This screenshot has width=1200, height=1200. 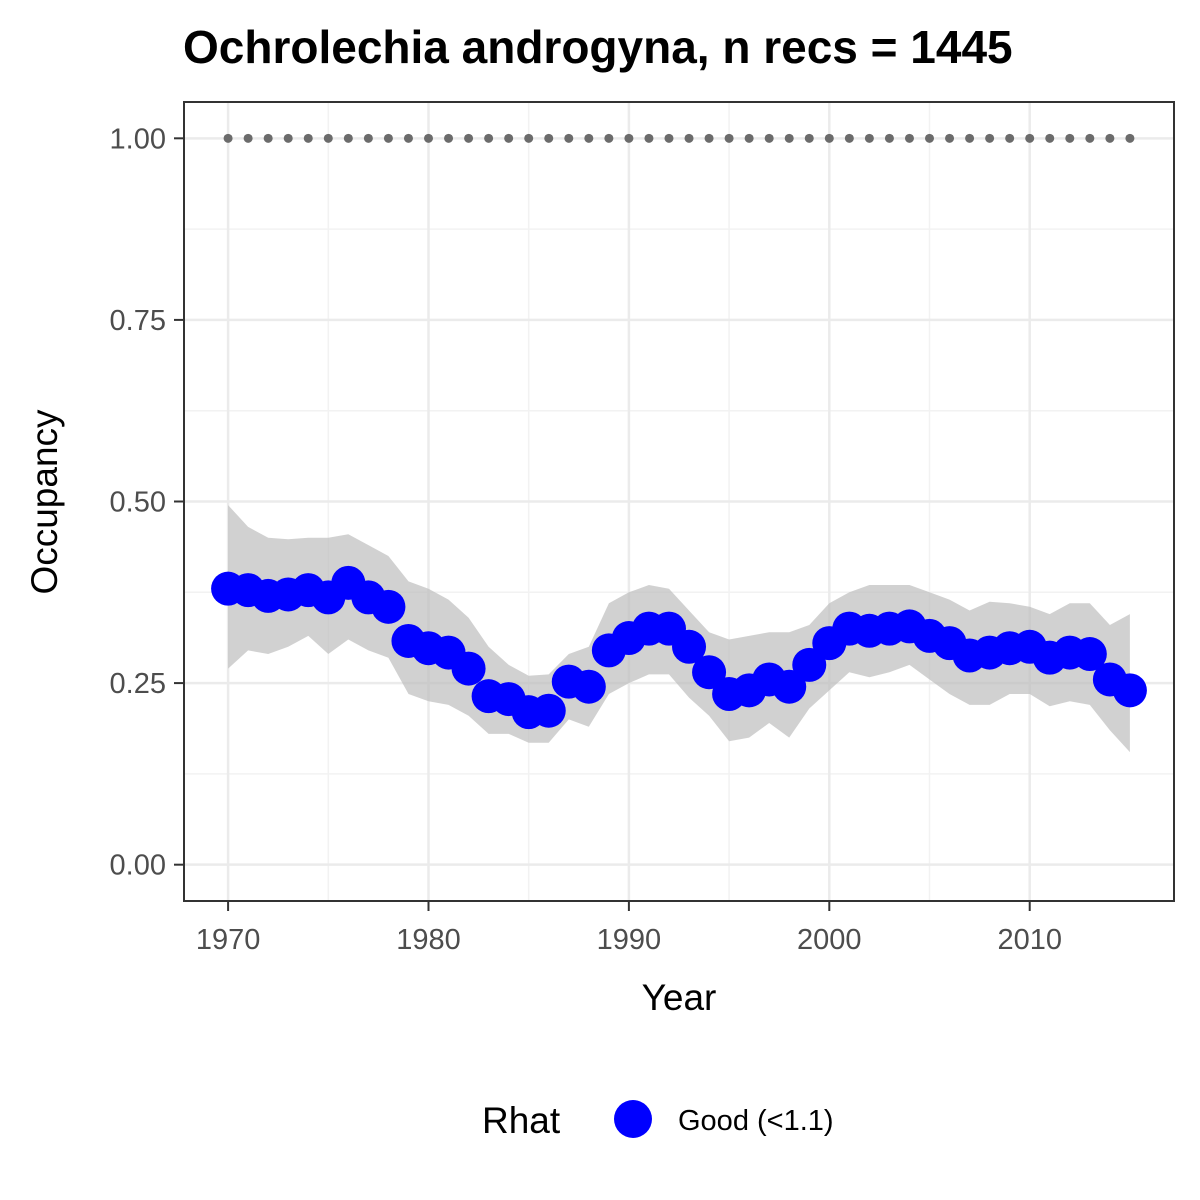 I want to click on occupancy-points, so click(x=679, y=647).